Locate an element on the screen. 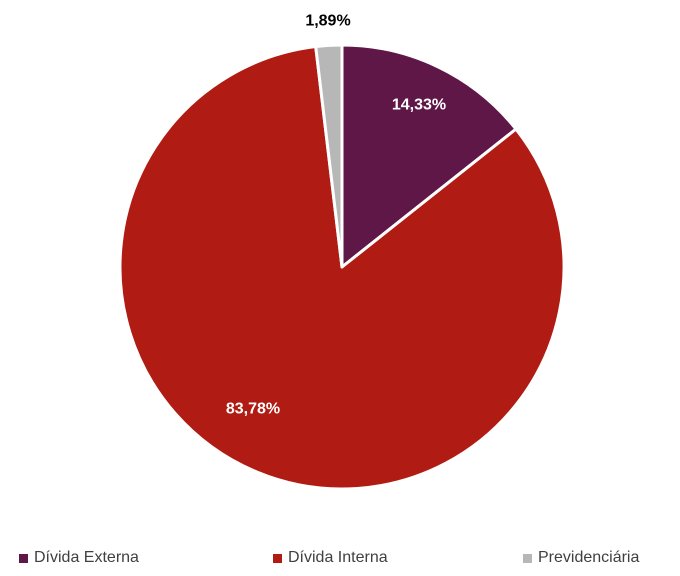 This screenshot has height=576, width=680. legend-swatch-divida-externa is located at coordinates (23, 558).